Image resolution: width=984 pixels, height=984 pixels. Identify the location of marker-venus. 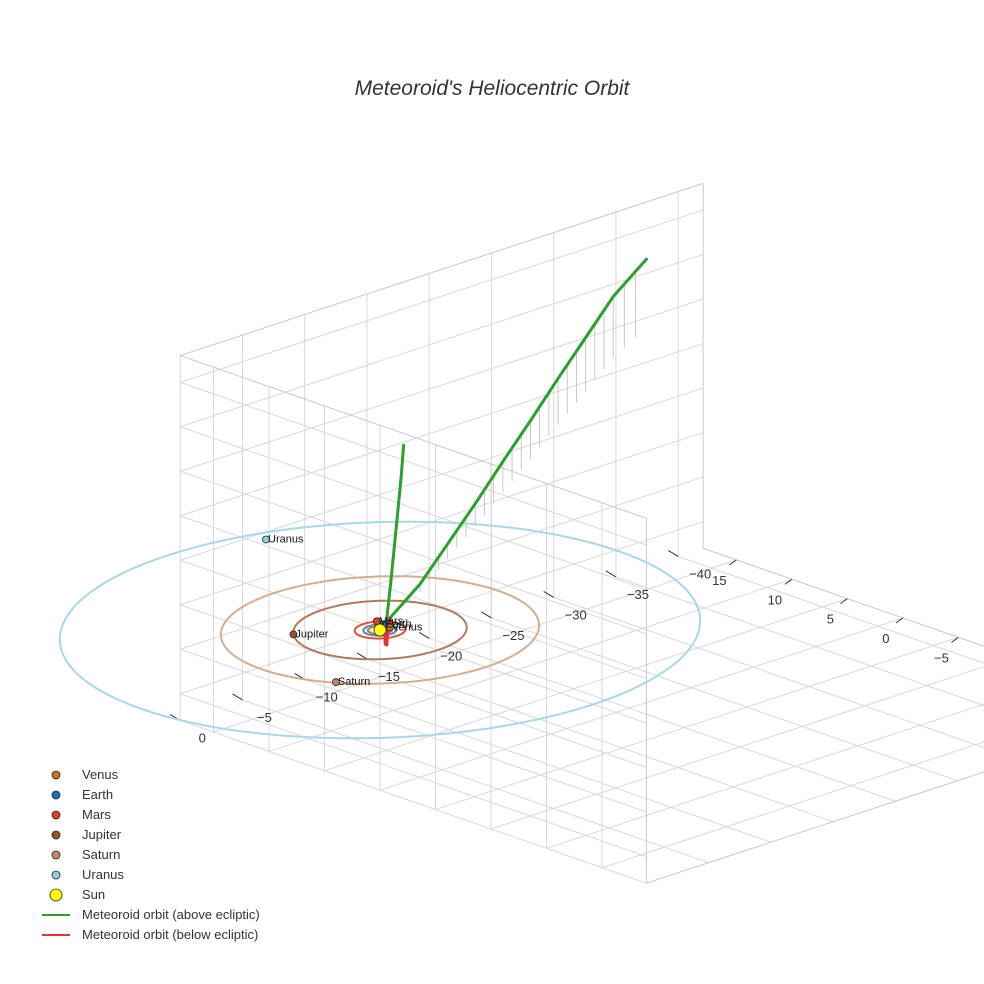
(389, 627).